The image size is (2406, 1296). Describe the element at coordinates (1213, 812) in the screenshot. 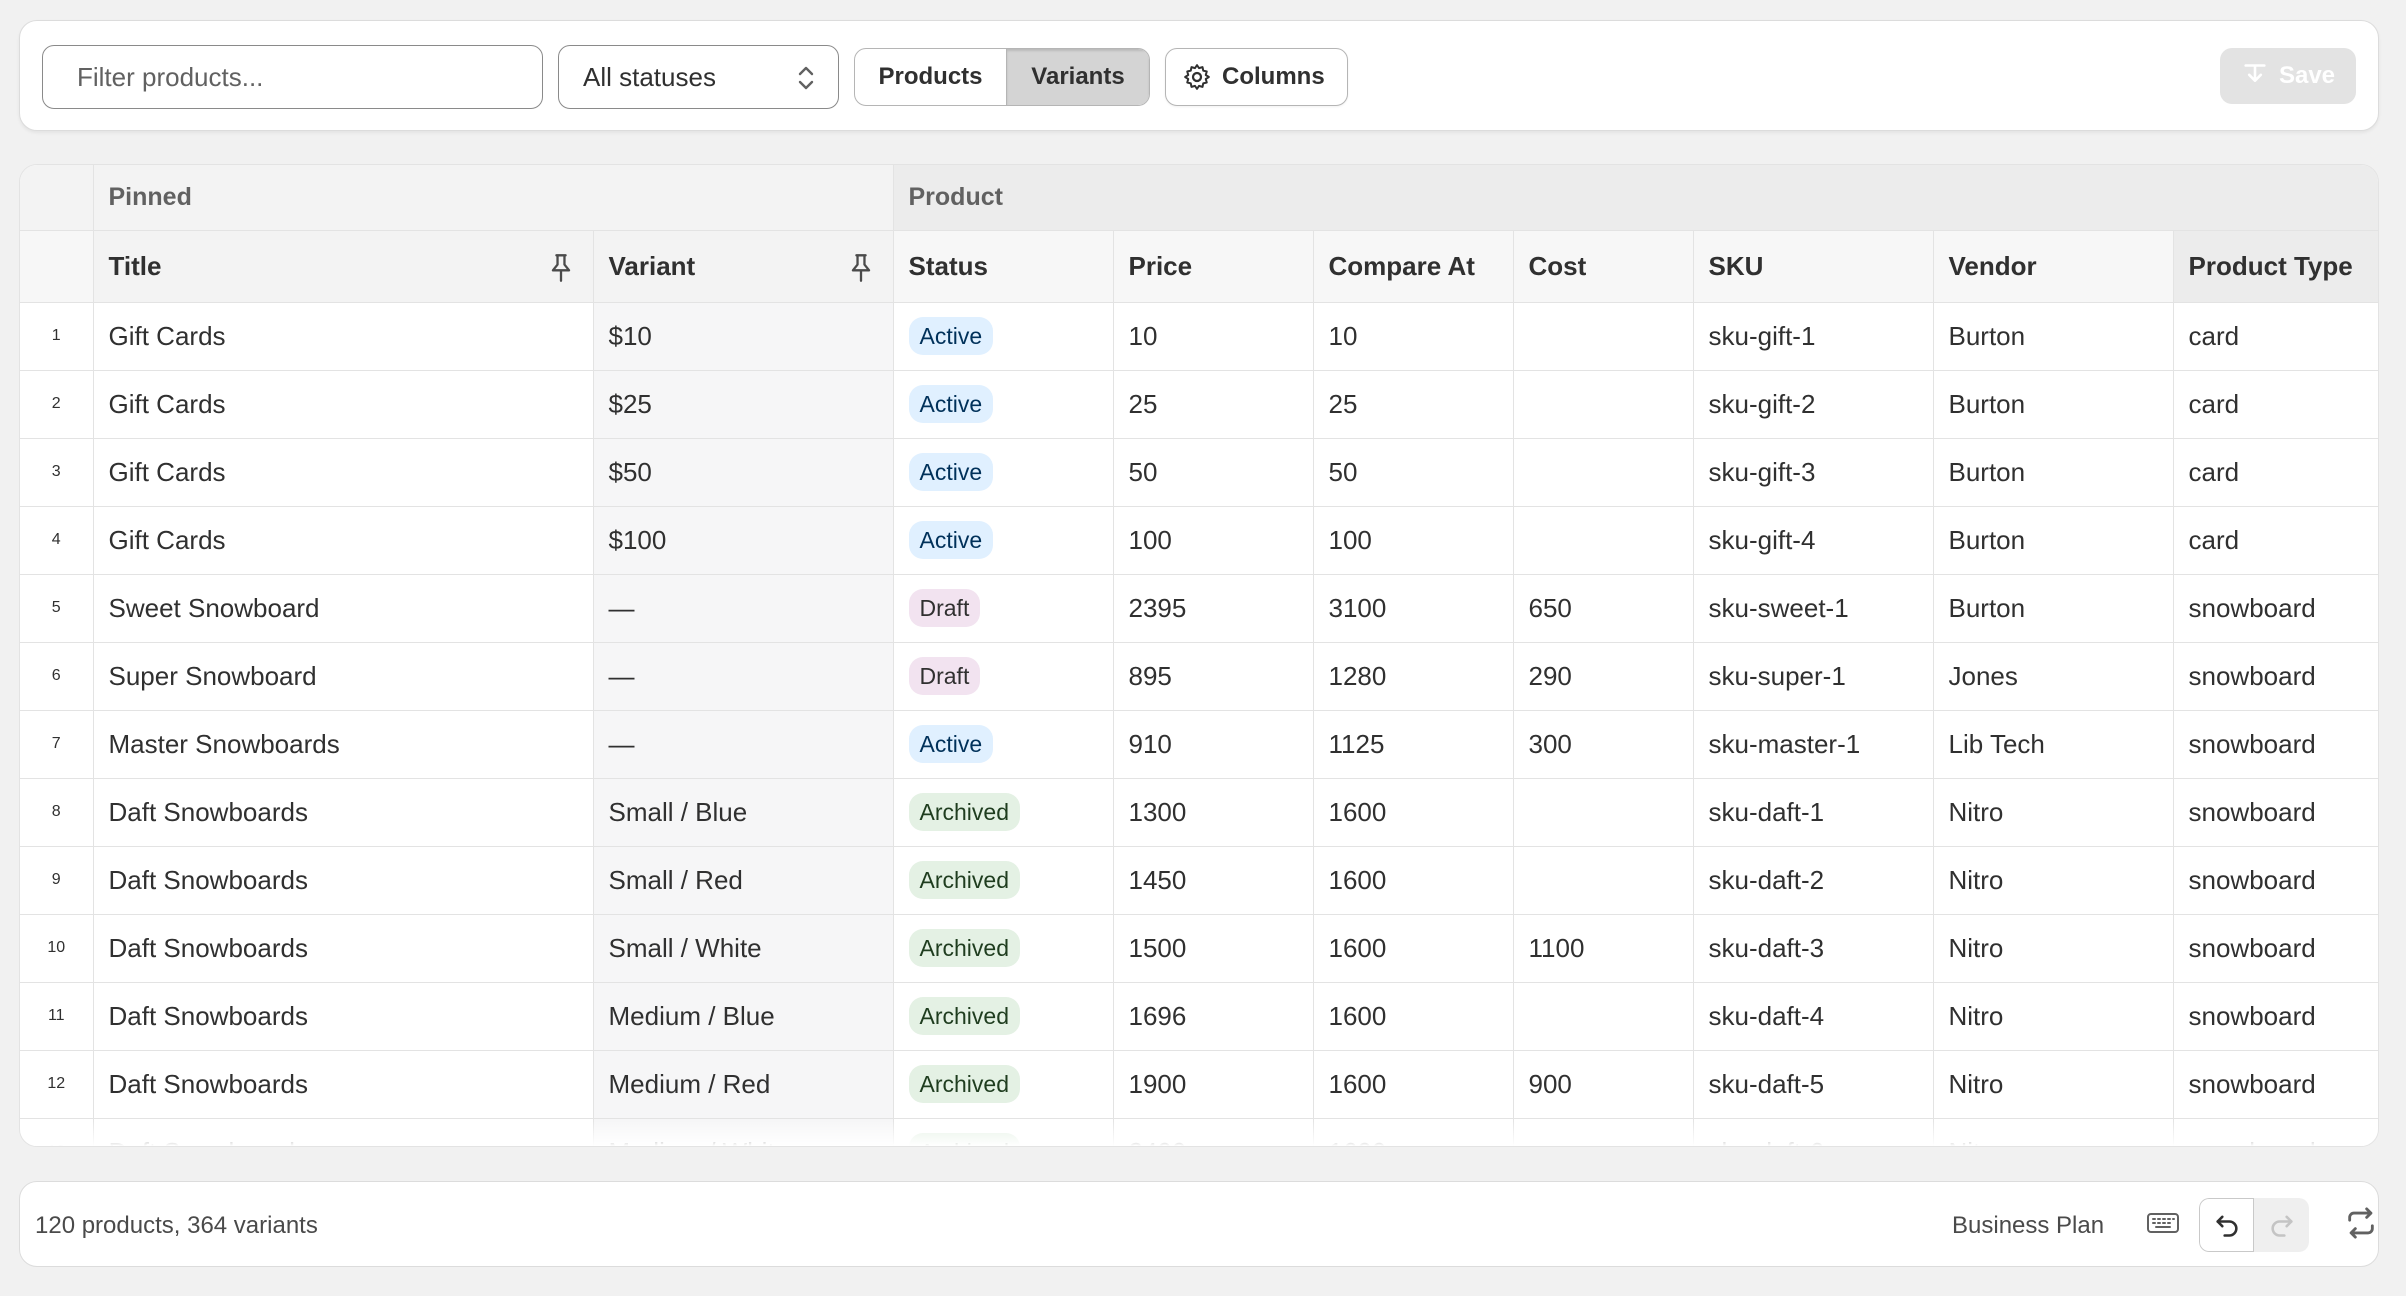

I see `cell-price: 1300` at that location.